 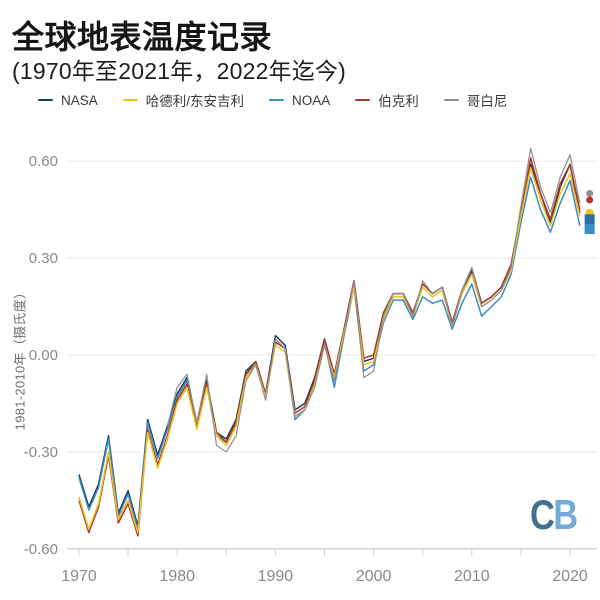 What do you see at coordinates (363, 100) in the screenshot?
I see `legend-swatch-berkeley` at bounding box center [363, 100].